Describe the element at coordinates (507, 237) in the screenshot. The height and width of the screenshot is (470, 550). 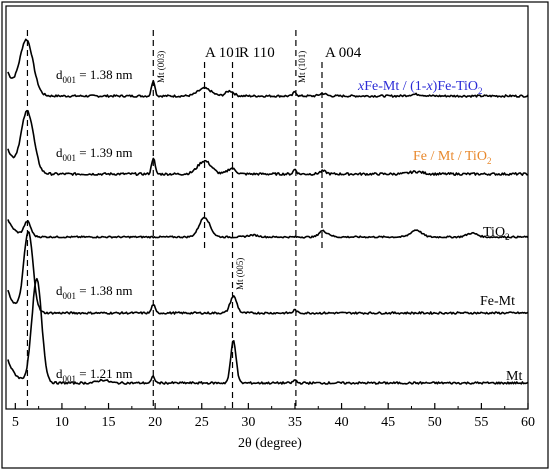
I see `series-label-tio2-sub: 2` at that location.